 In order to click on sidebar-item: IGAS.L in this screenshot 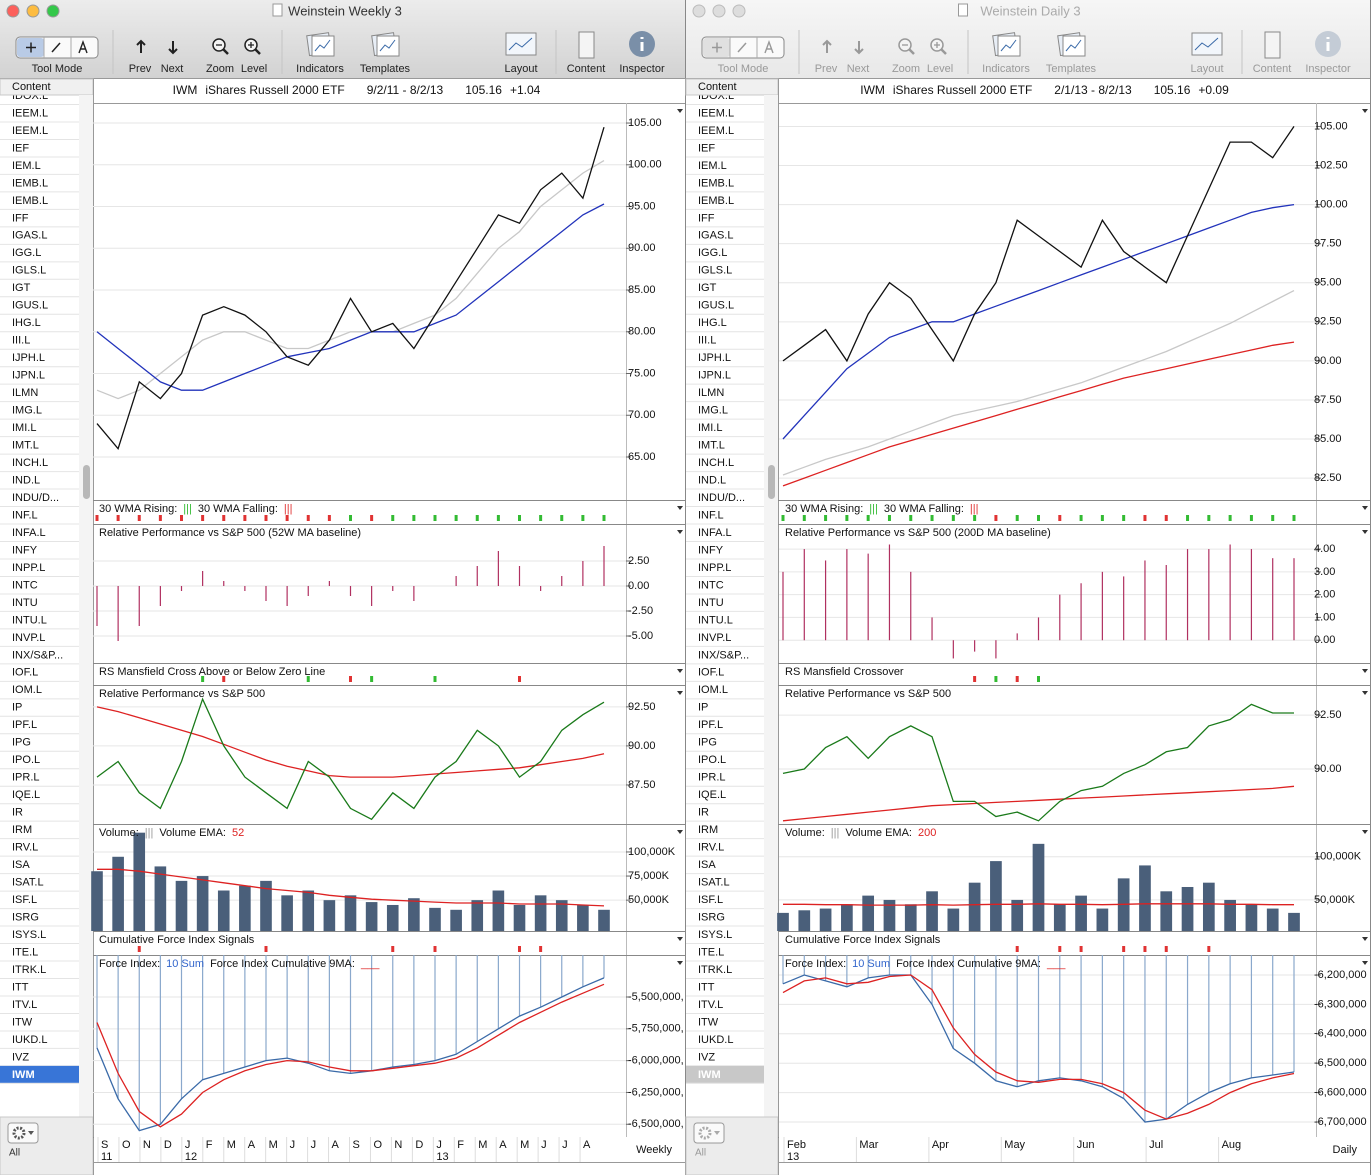, I will do `click(715, 236)`.